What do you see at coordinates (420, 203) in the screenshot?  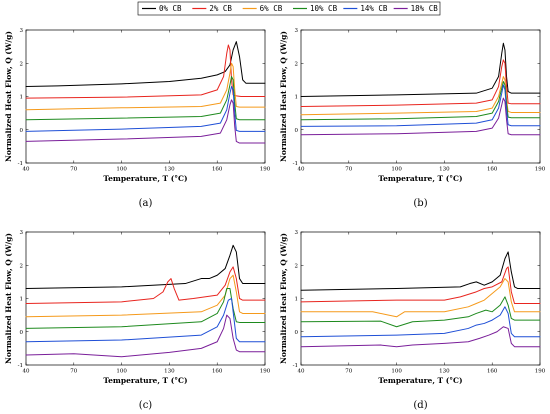 I see `panel-label: (b)` at bounding box center [420, 203].